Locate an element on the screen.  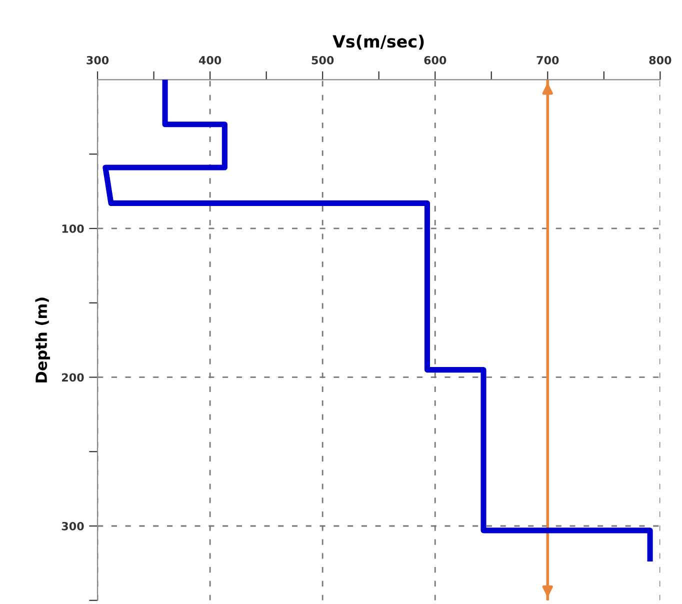
y-tick-label: 100 is located at coordinates (73, 228).